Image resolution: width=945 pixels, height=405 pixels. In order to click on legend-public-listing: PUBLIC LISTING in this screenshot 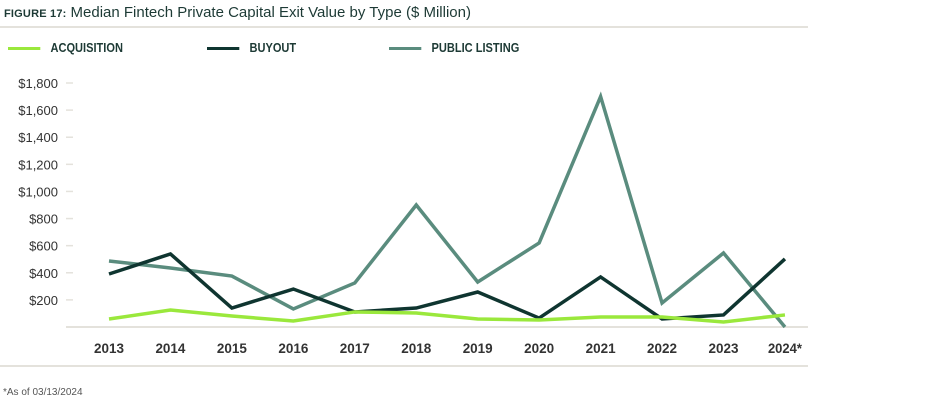, I will do `click(454, 47)`.